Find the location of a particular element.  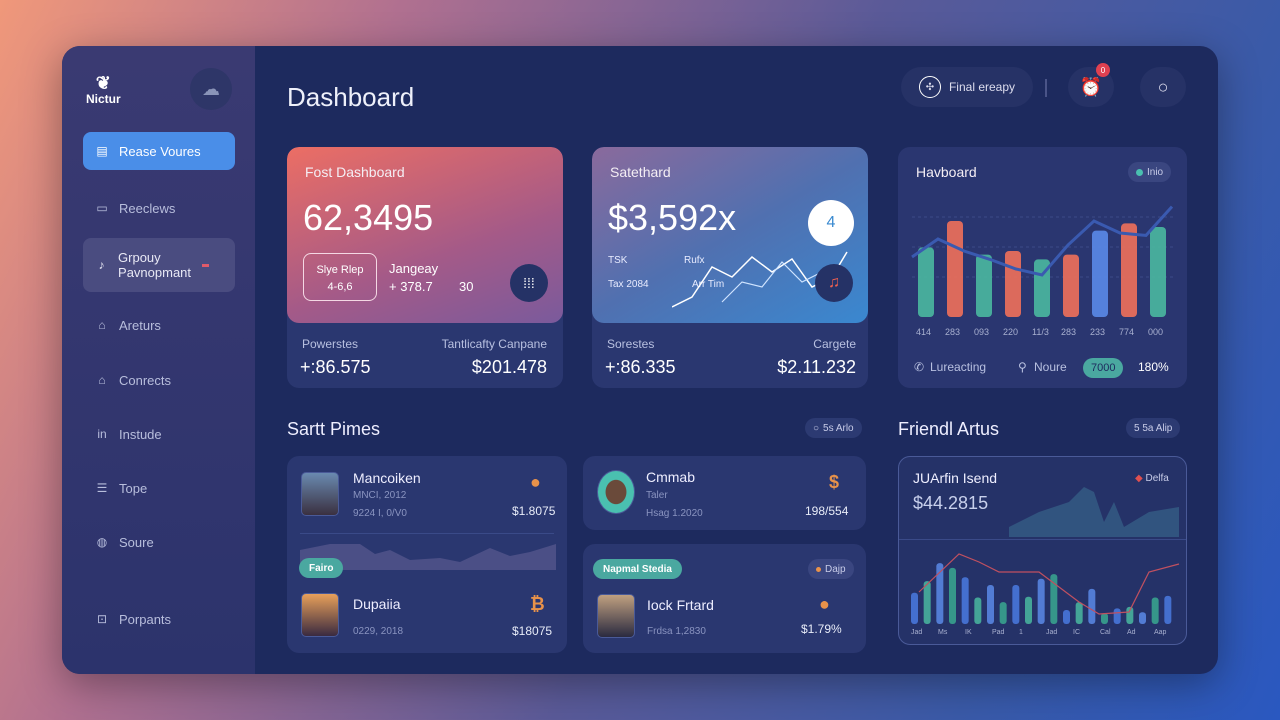

footer-percent: 180% is located at coordinates (1153, 367).